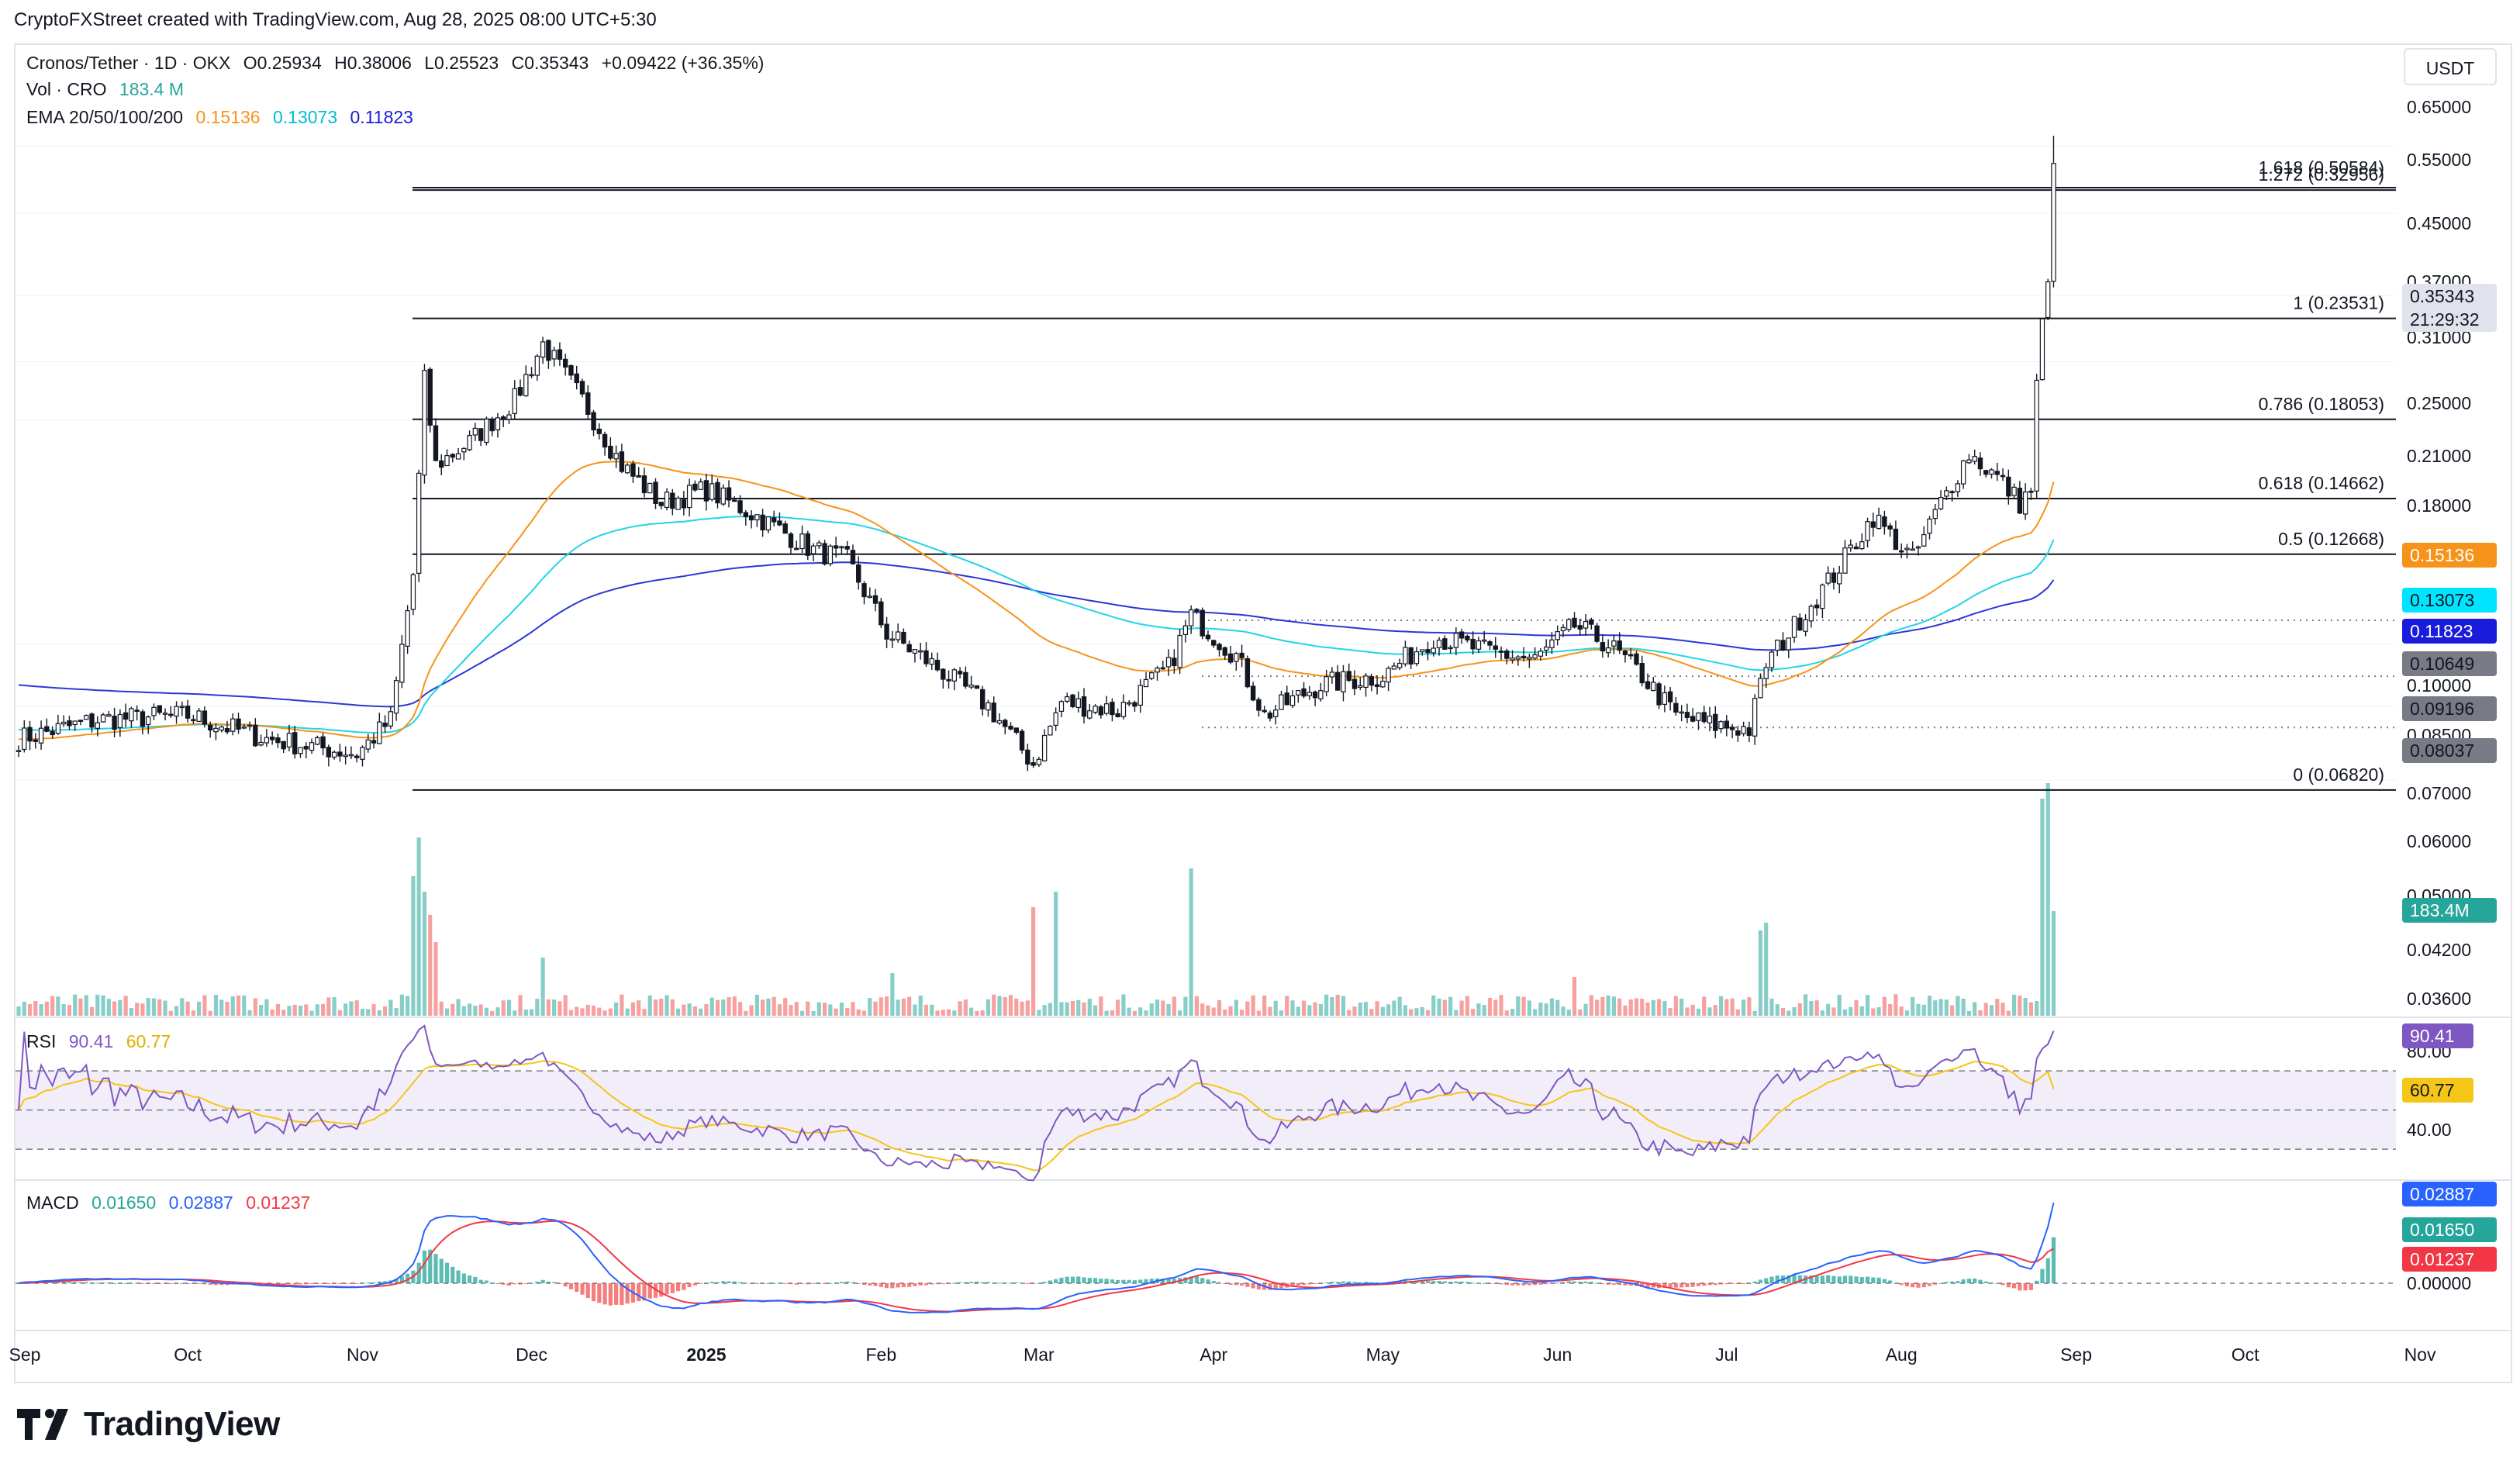  Describe the element at coordinates (102, 1041) in the screenshot. I see `rsi-legend: RSI 90.41 60.77` at that location.